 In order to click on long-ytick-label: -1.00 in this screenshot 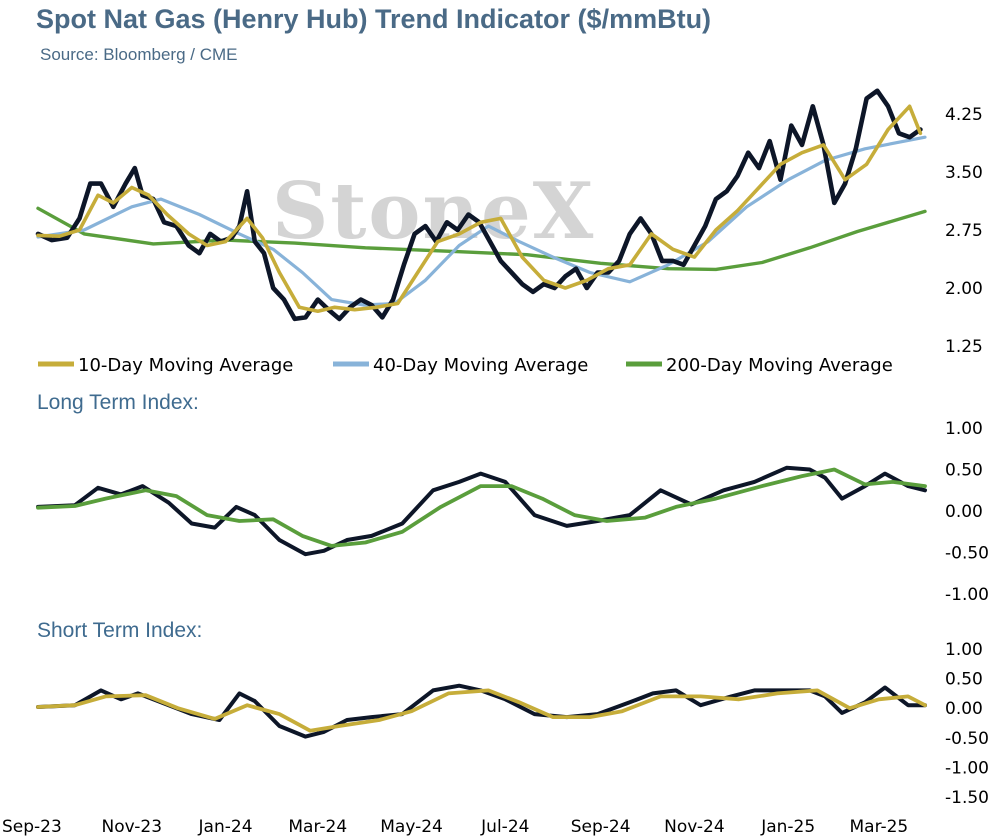, I will do `click(967, 595)`.